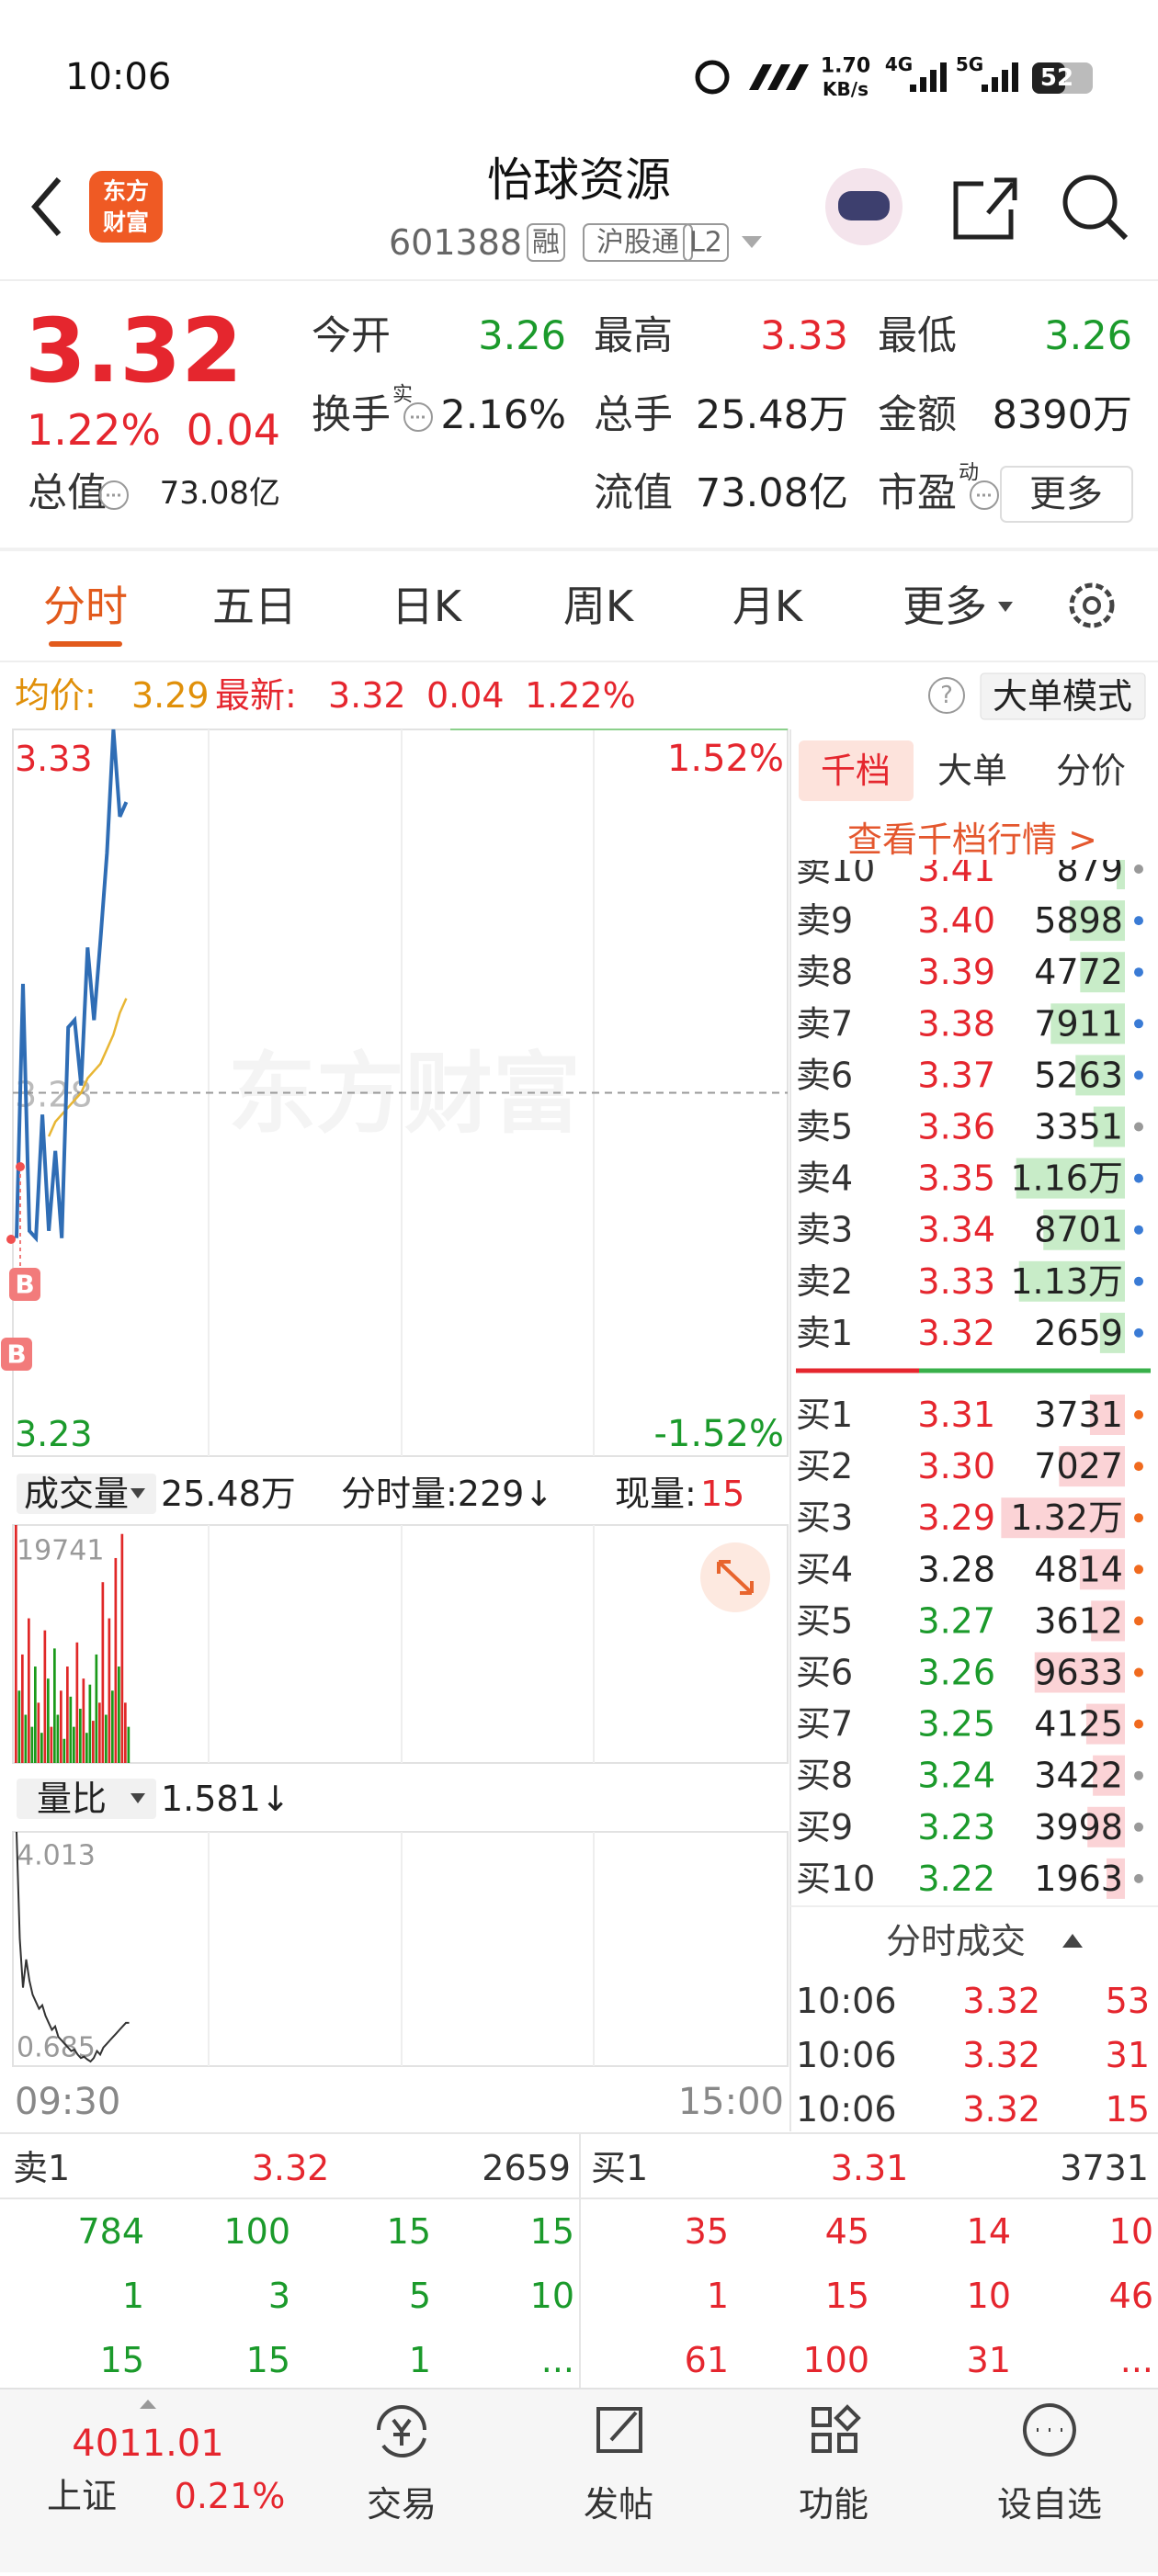  Describe the element at coordinates (86, 1494) in the screenshot. I see `volume-header-button` at that location.